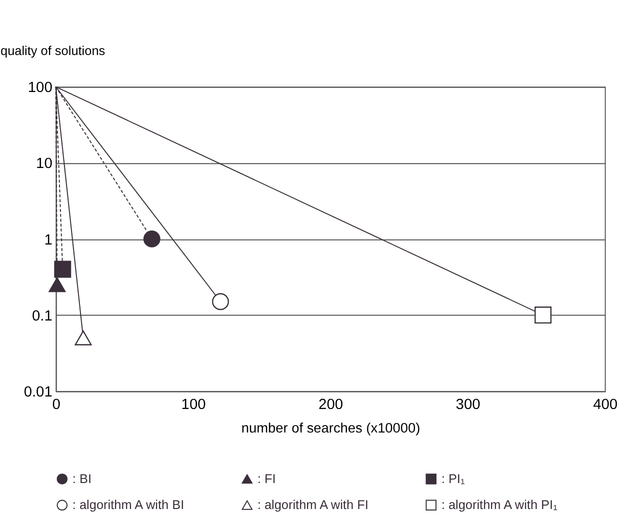  What do you see at coordinates (193, 405) in the screenshot?
I see `x-tick-label: 100` at bounding box center [193, 405].